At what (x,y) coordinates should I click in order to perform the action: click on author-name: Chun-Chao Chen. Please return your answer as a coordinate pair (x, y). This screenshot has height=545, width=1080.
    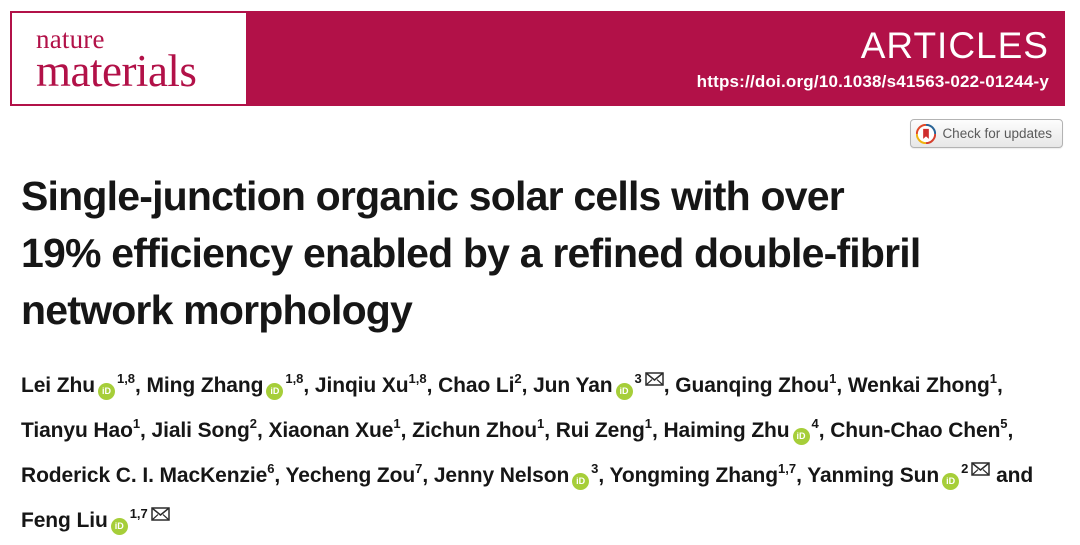
    Looking at the image, I should click on (915, 430).